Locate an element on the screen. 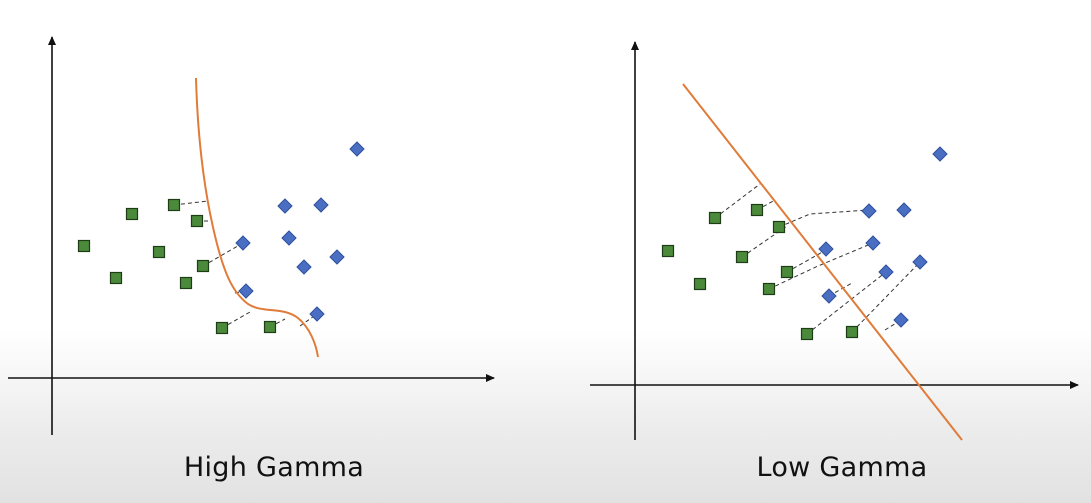 The height and width of the screenshot is (503, 1091). low-gamma-caption: Low Gamma is located at coordinates (842, 467).